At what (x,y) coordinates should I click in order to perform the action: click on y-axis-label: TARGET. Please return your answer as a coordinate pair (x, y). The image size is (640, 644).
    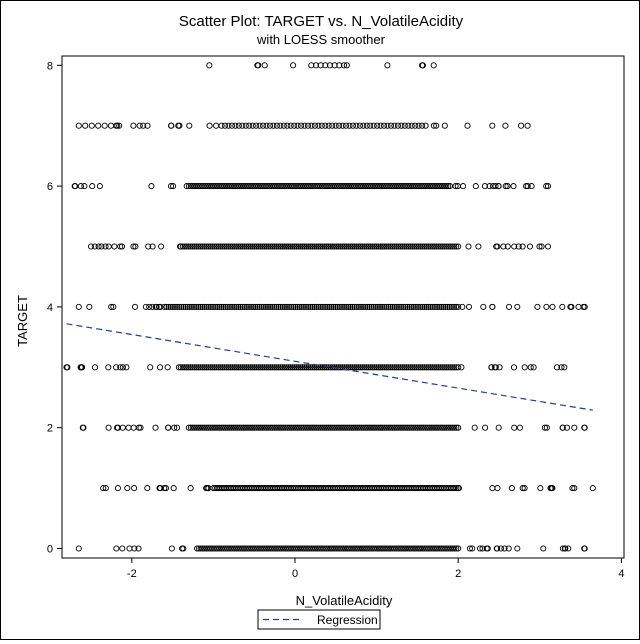
    Looking at the image, I should click on (22, 321).